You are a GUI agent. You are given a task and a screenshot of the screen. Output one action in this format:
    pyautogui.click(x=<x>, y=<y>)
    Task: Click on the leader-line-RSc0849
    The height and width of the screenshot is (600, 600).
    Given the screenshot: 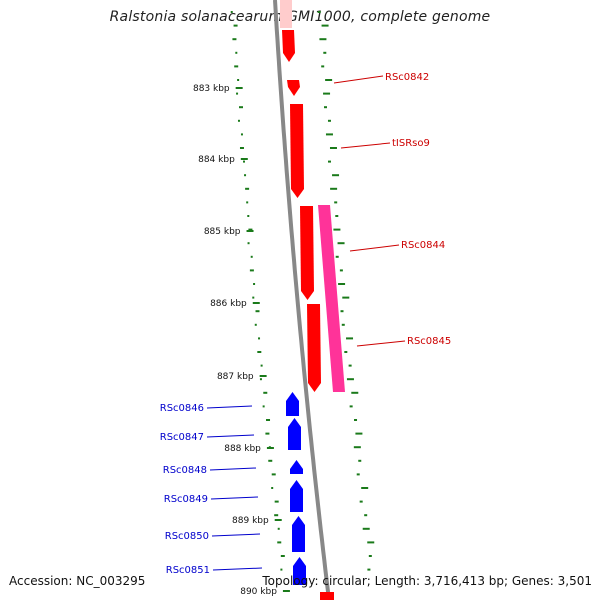 What is the action you would take?
    pyautogui.click(x=234, y=498)
    